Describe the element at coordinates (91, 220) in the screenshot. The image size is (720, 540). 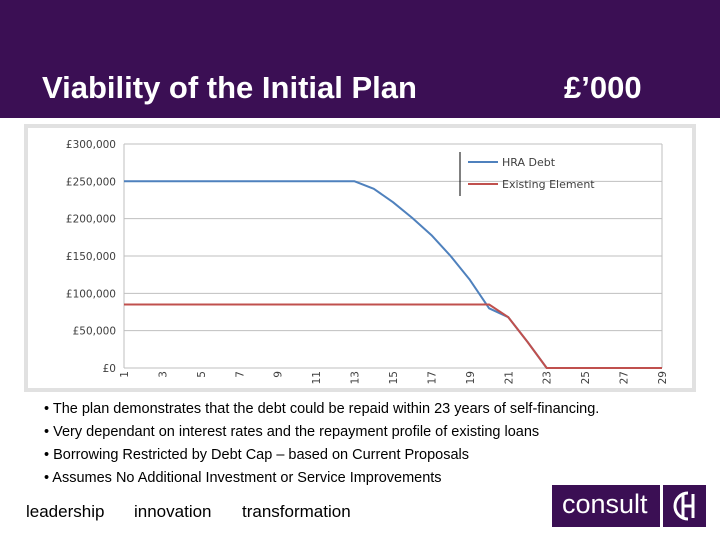
I see `y-tick-label: £200,000` at that location.